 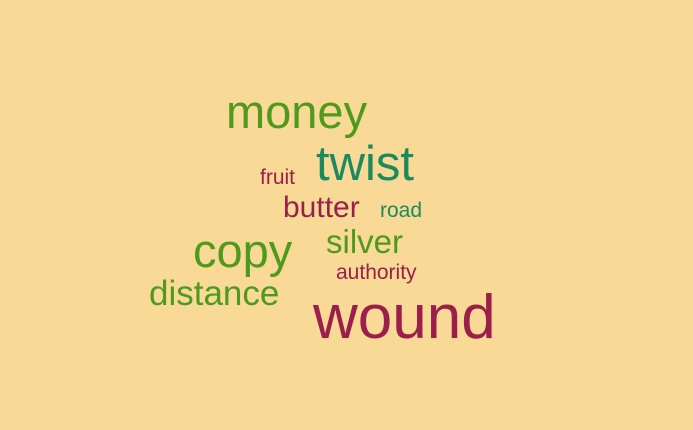 I want to click on word-fruit: fruit, so click(x=278, y=177).